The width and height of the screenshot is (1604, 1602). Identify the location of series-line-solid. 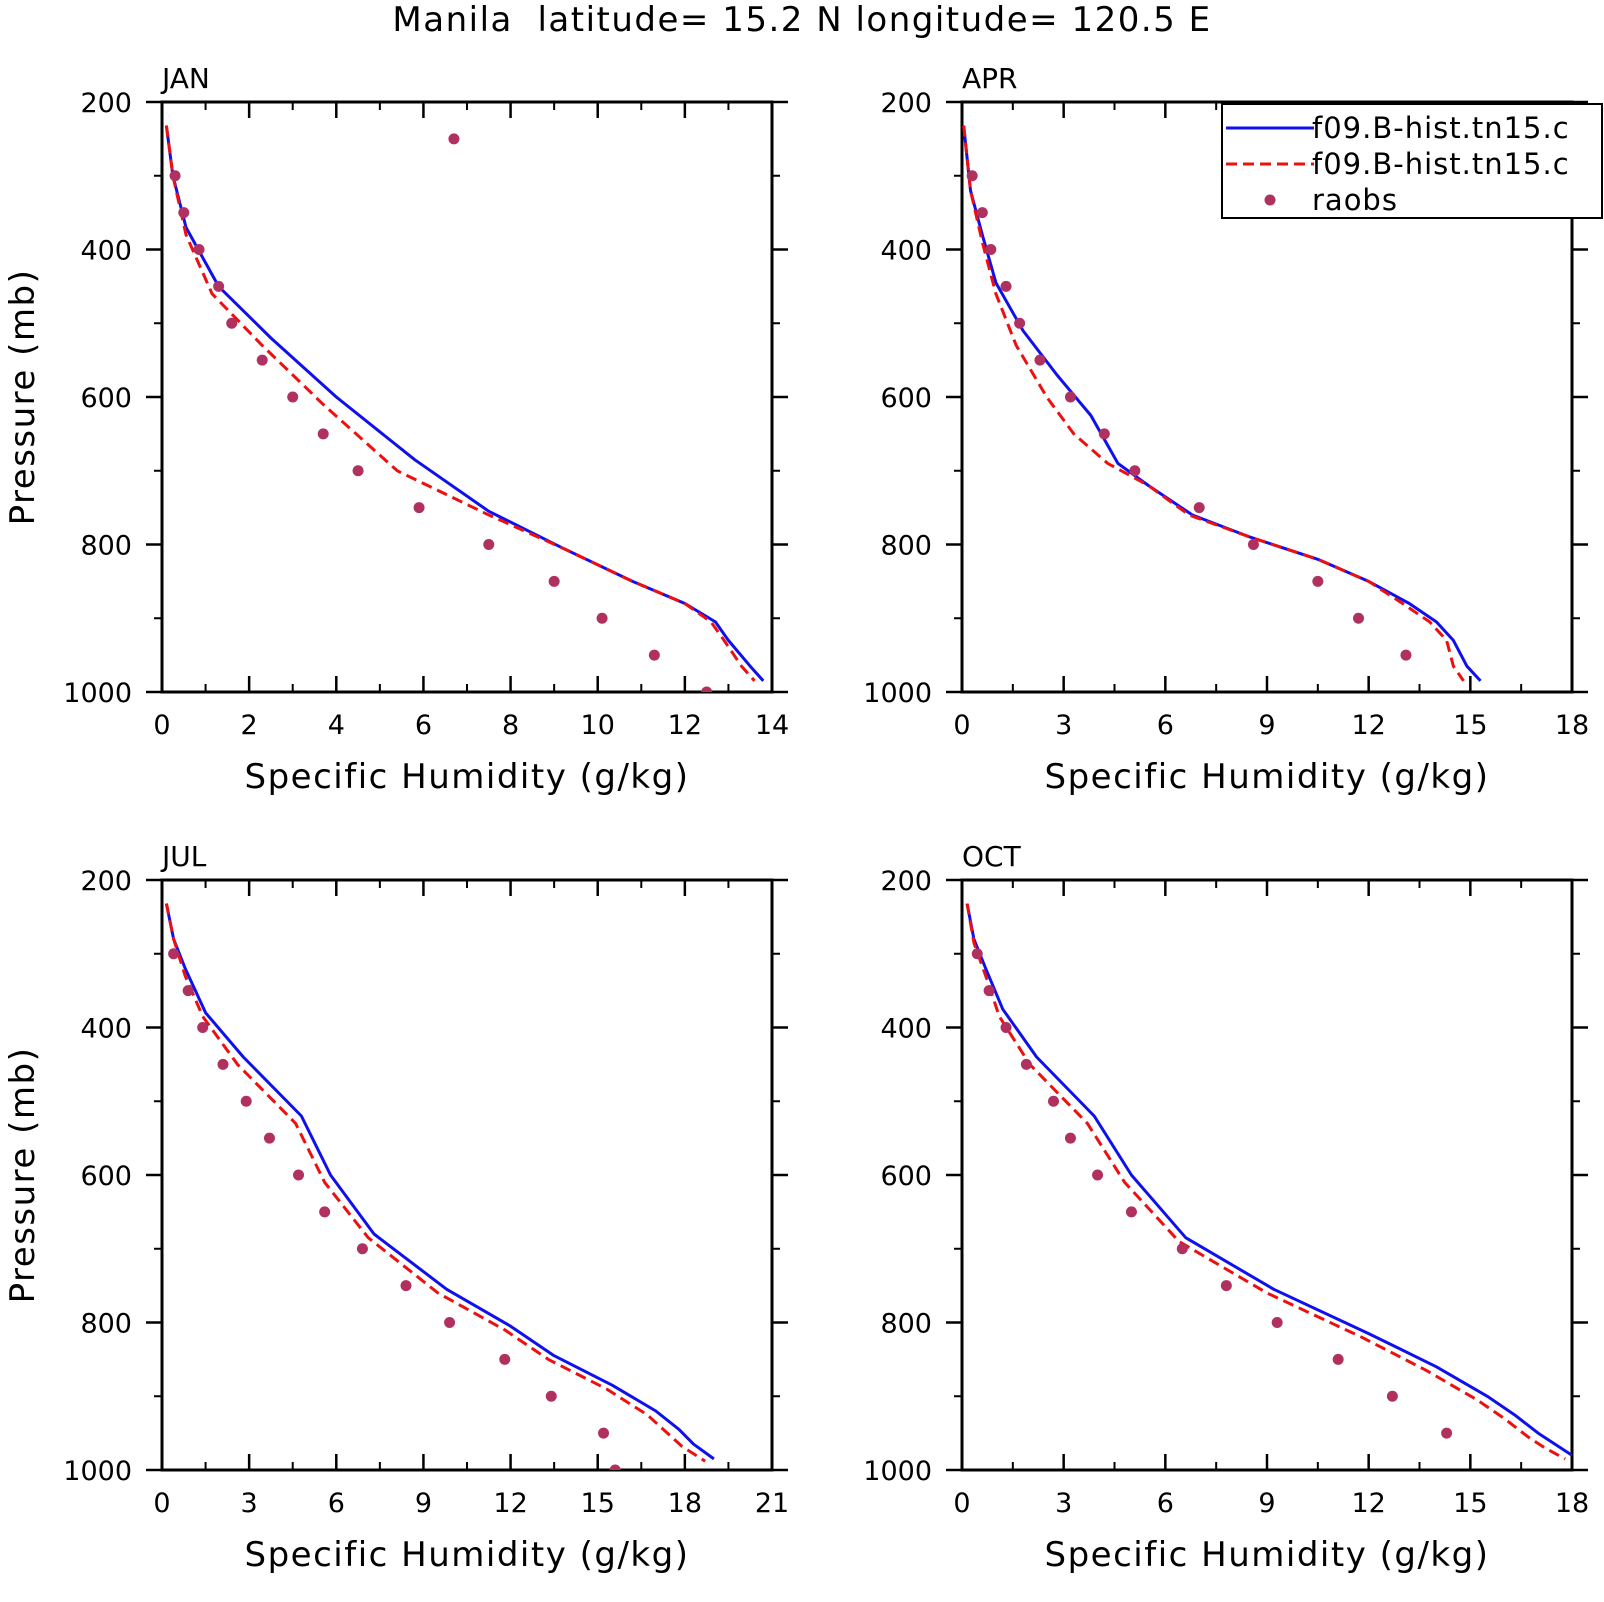
(439, 1182).